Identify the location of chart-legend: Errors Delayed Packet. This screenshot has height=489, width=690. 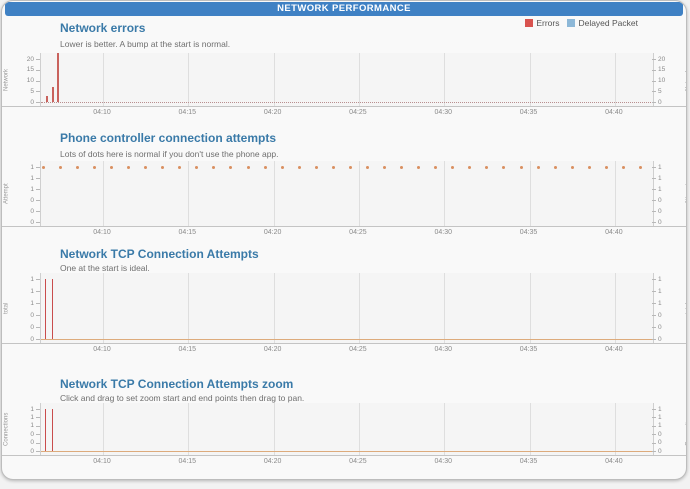
(581, 23).